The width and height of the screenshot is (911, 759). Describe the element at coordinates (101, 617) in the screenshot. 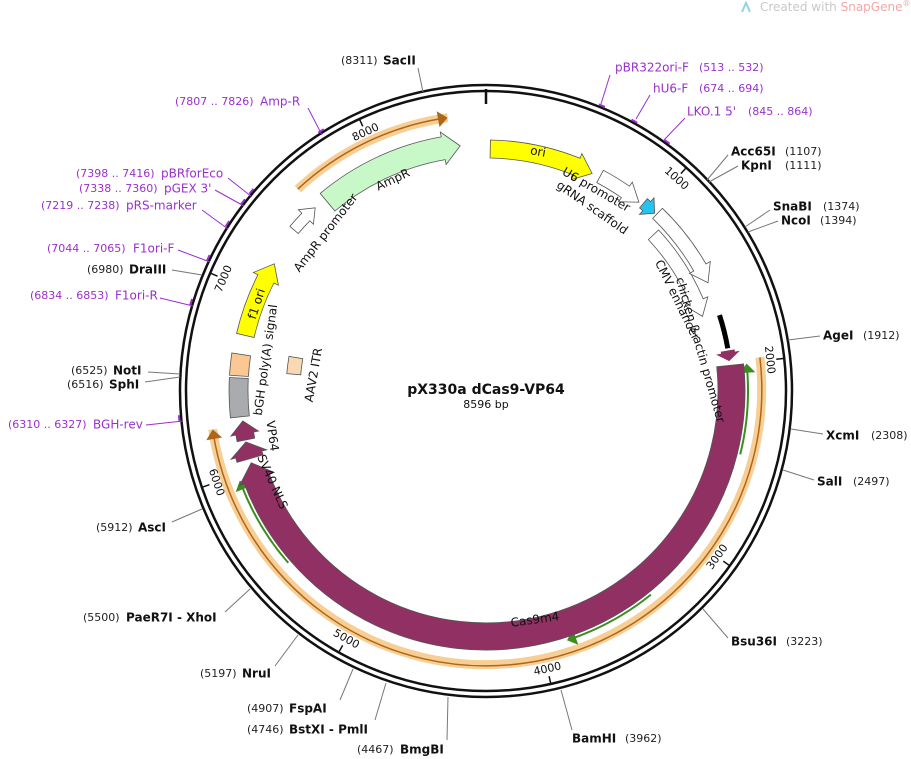

I see `site-position: (5500)` at that location.